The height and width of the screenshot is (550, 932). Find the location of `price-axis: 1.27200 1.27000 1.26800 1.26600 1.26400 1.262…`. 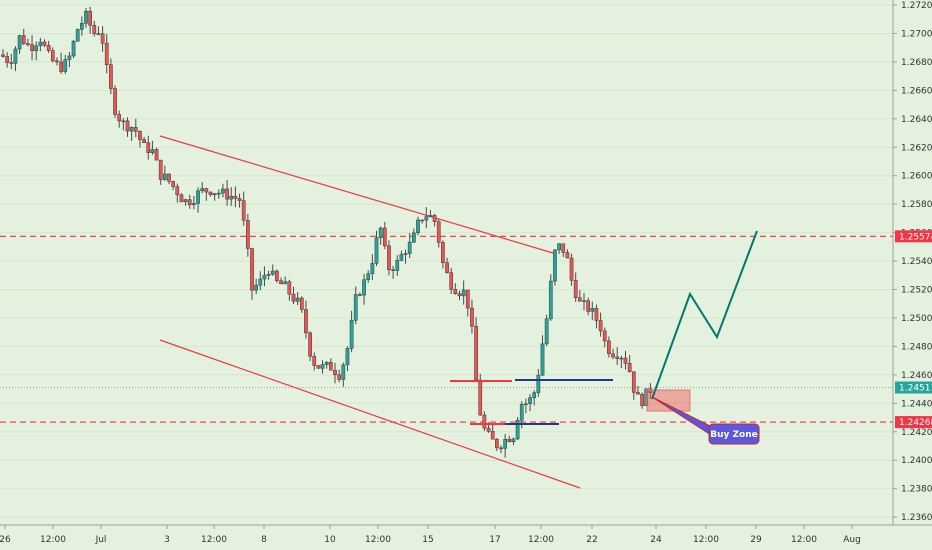

price-axis: 1.27200 1.27000 1.26800 1.26600 1.26400 1.262… is located at coordinates (912, 262).